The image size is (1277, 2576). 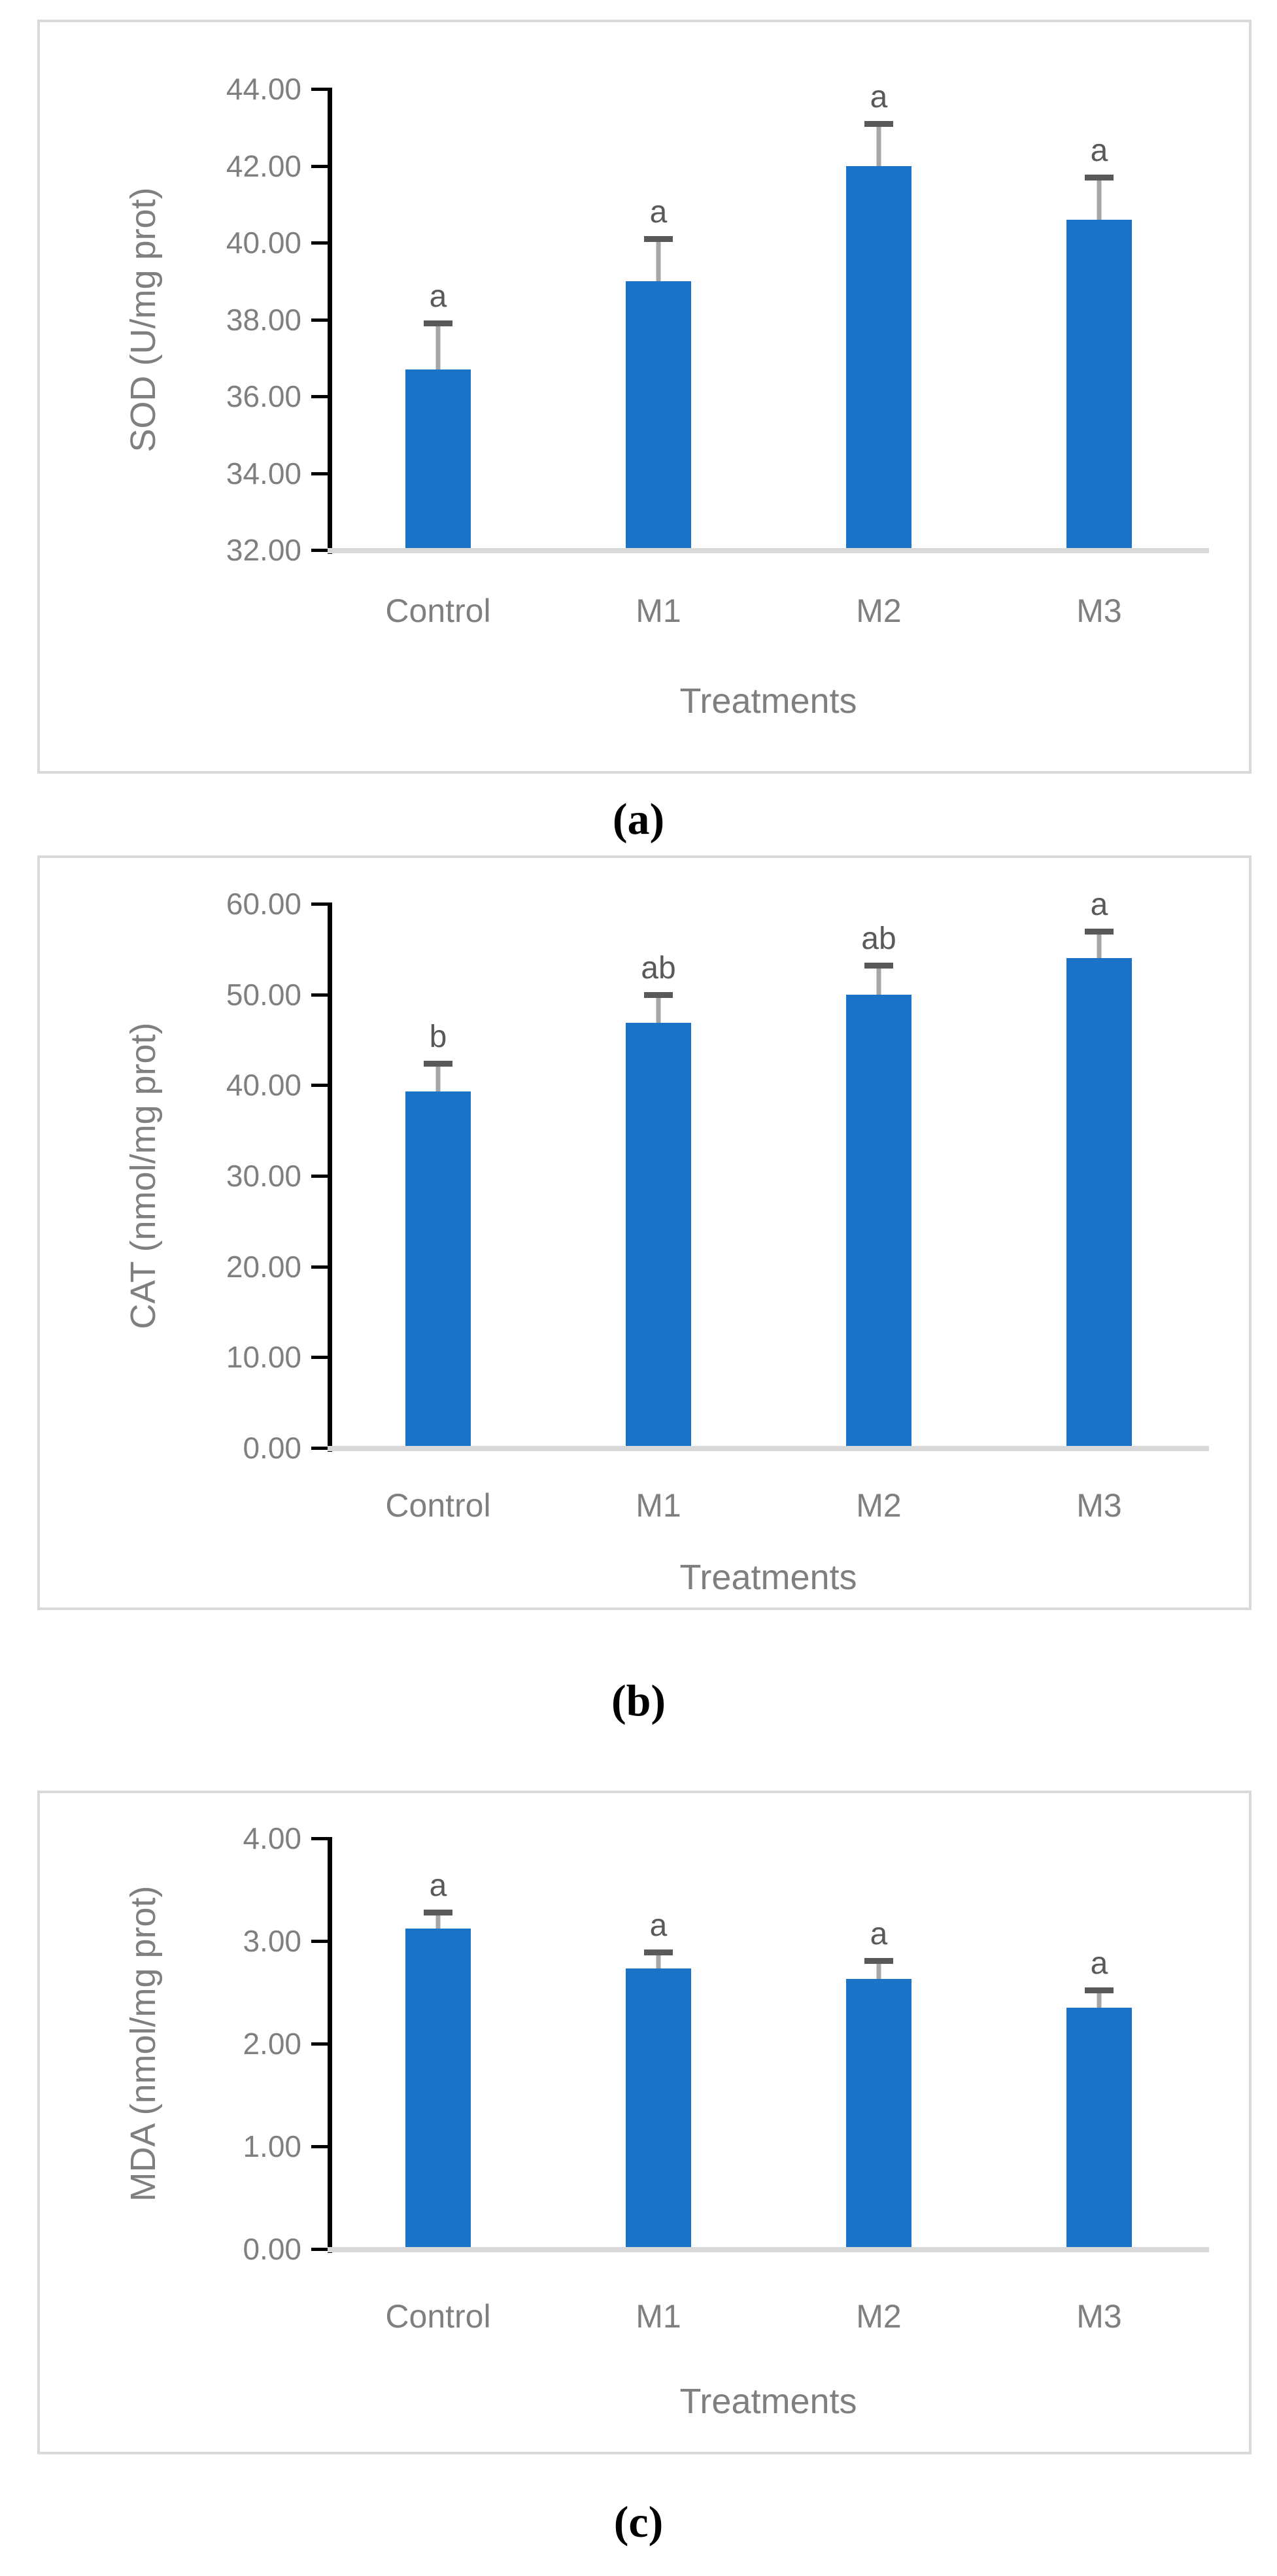 What do you see at coordinates (638, 2522) in the screenshot?
I see `caption-c: (c)` at bounding box center [638, 2522].